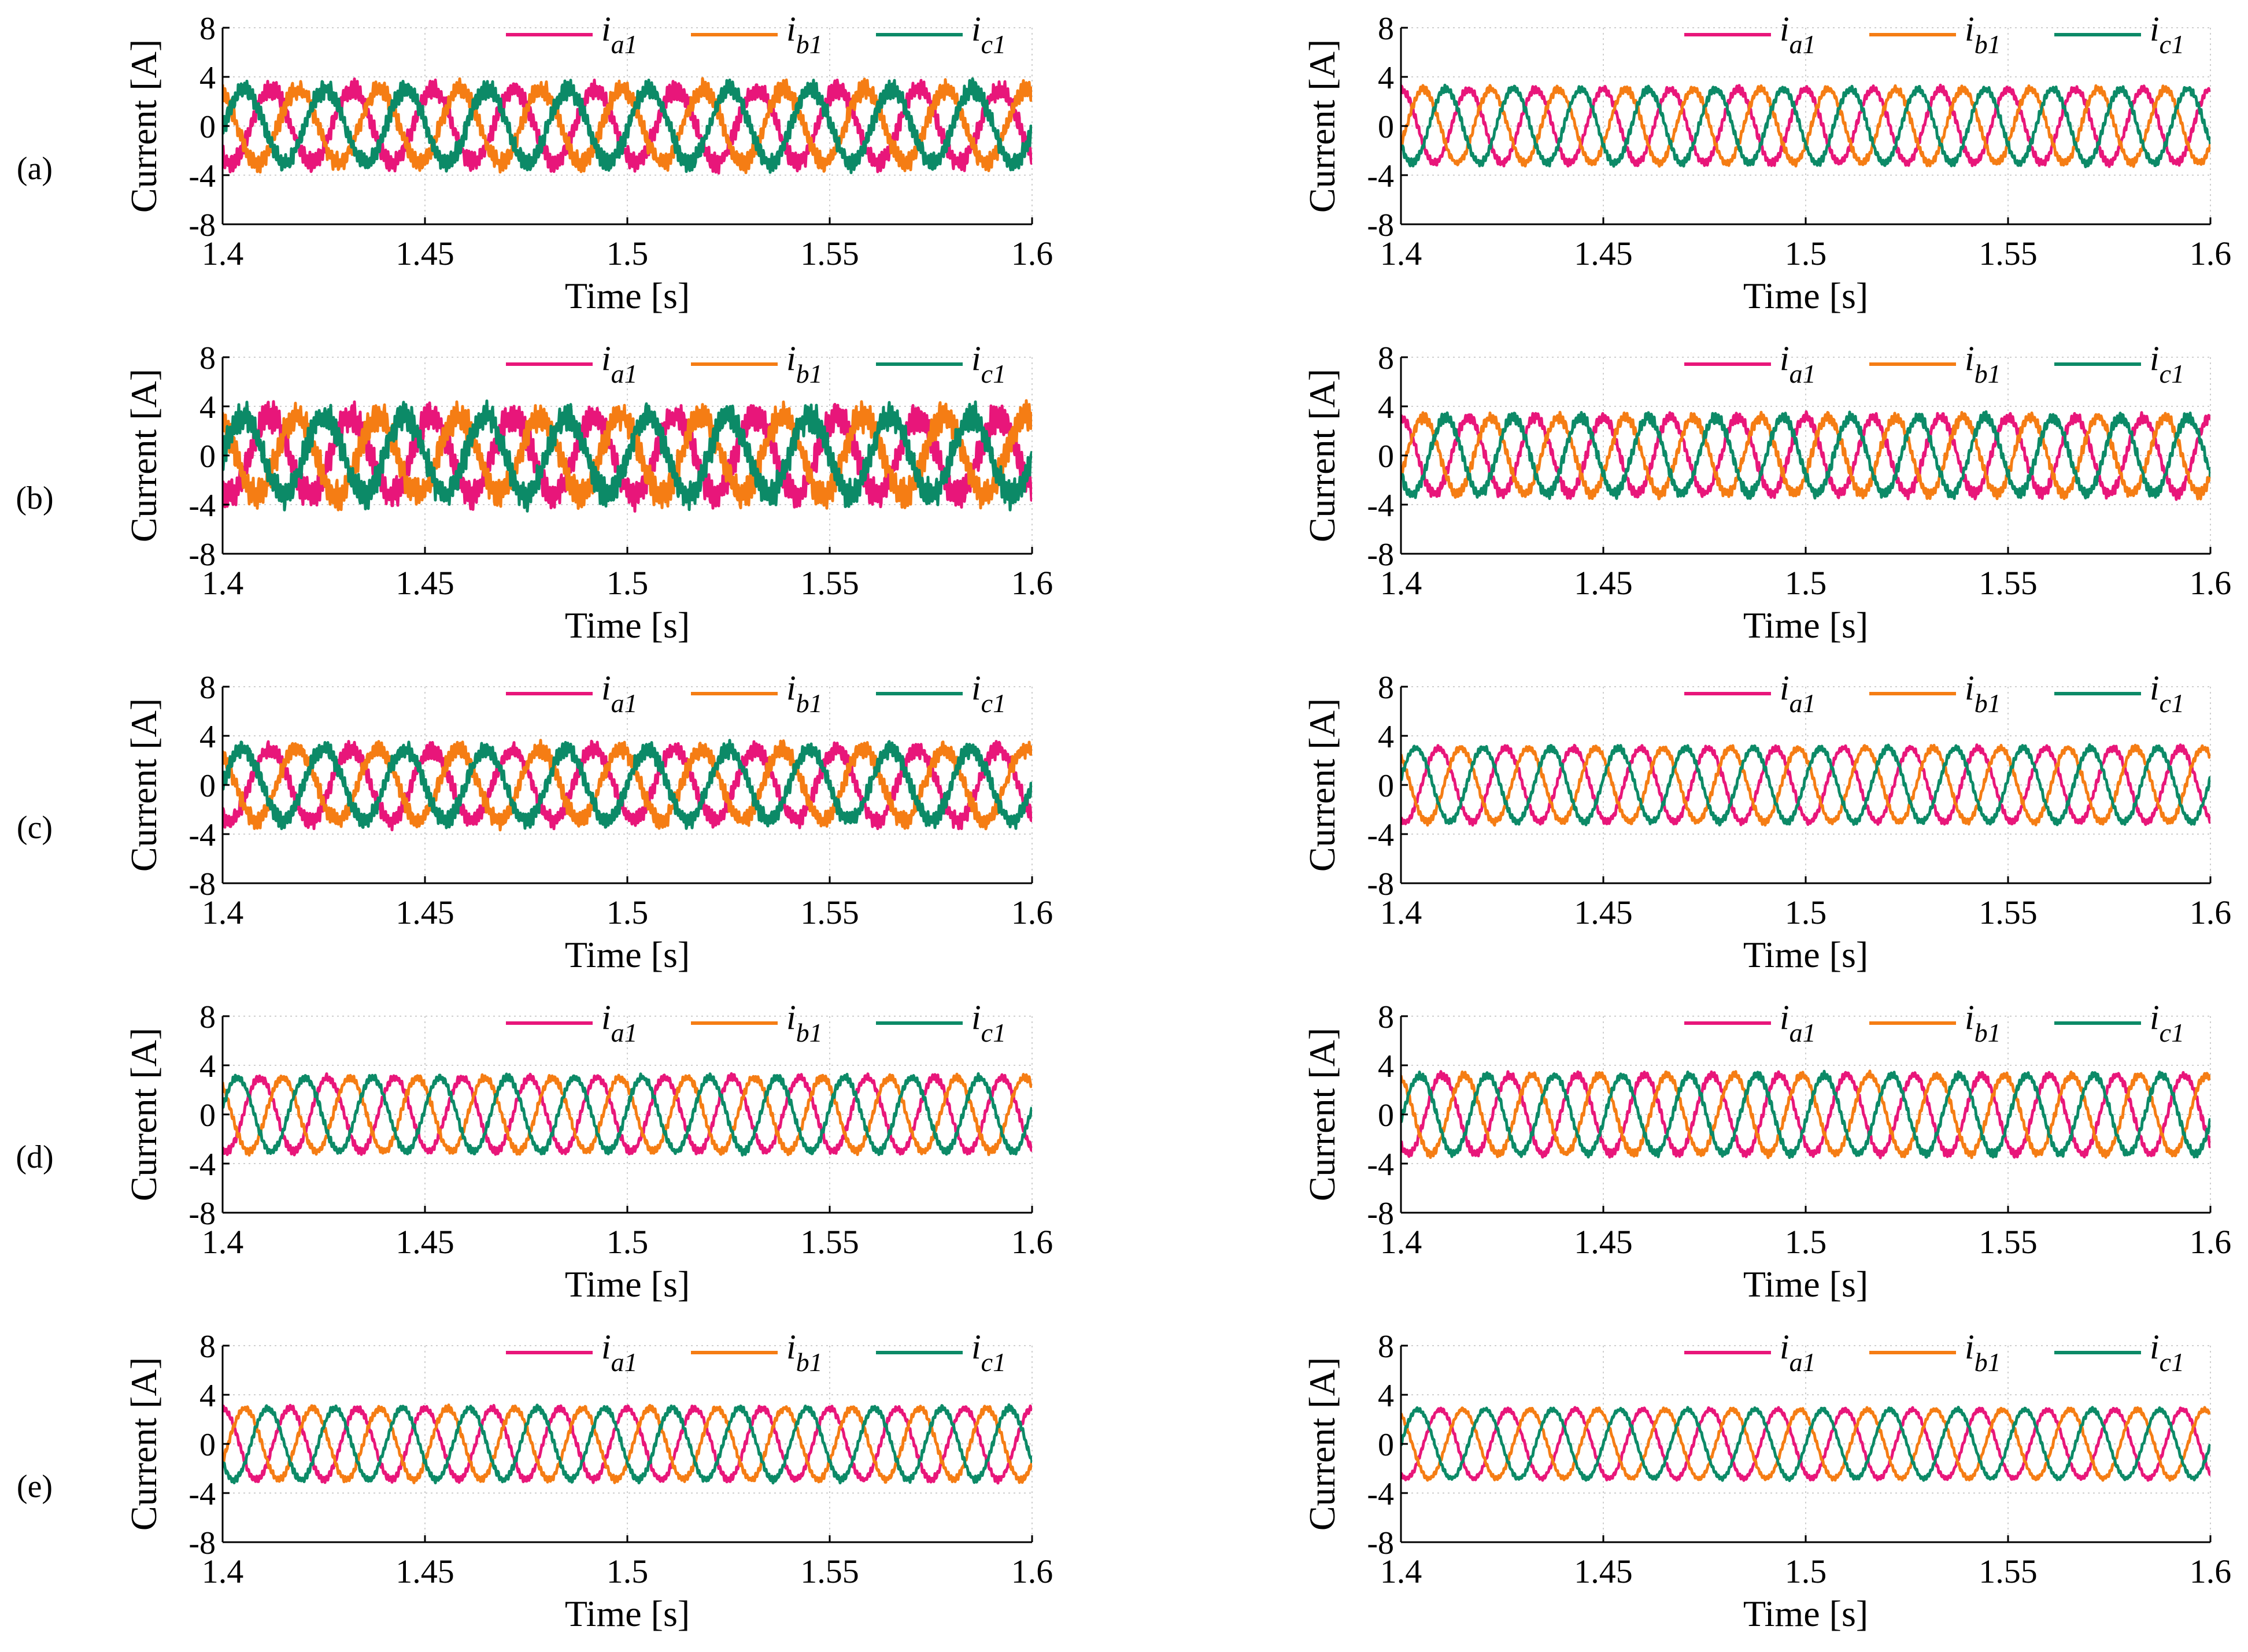  What do you see at coordinates (1380, 1494) in the screenshot?
I see `y-tick-label-e-right-3: -4` at bounding box center [1380, 1494].